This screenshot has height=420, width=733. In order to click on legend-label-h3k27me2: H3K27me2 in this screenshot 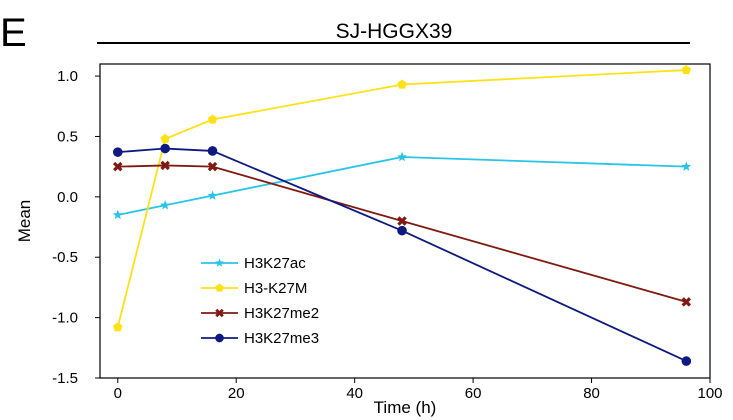, I will do `click(281, 313)`.